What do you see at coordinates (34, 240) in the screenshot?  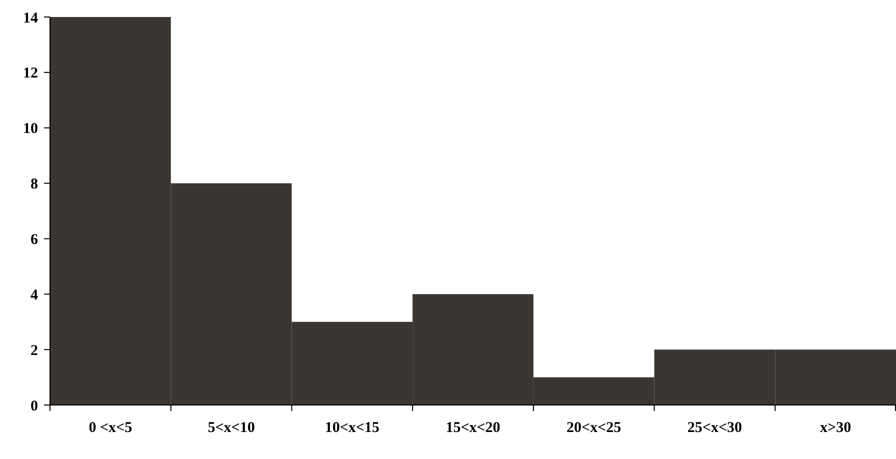 I see `y-tick-label: 6` at bounding box center [34, 240].